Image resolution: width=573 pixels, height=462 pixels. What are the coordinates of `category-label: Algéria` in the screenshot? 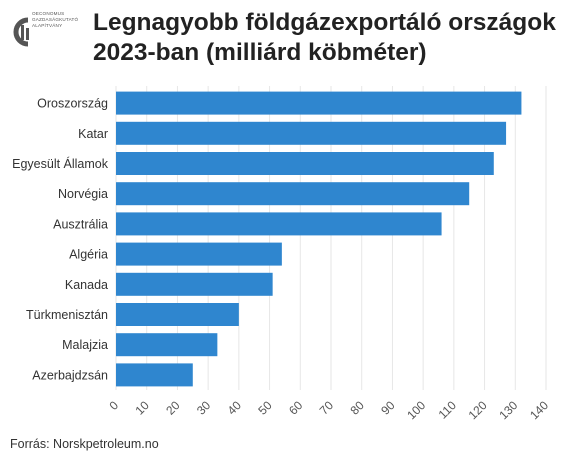 It's located at (88, 255).